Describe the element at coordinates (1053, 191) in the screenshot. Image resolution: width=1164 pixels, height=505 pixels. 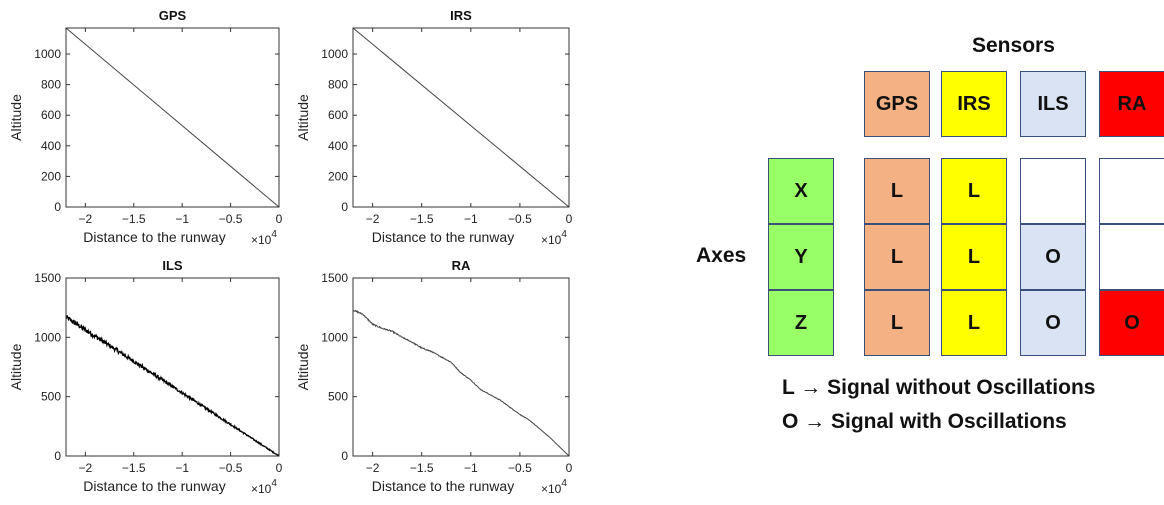
I see `cell-x-ils` at that location.